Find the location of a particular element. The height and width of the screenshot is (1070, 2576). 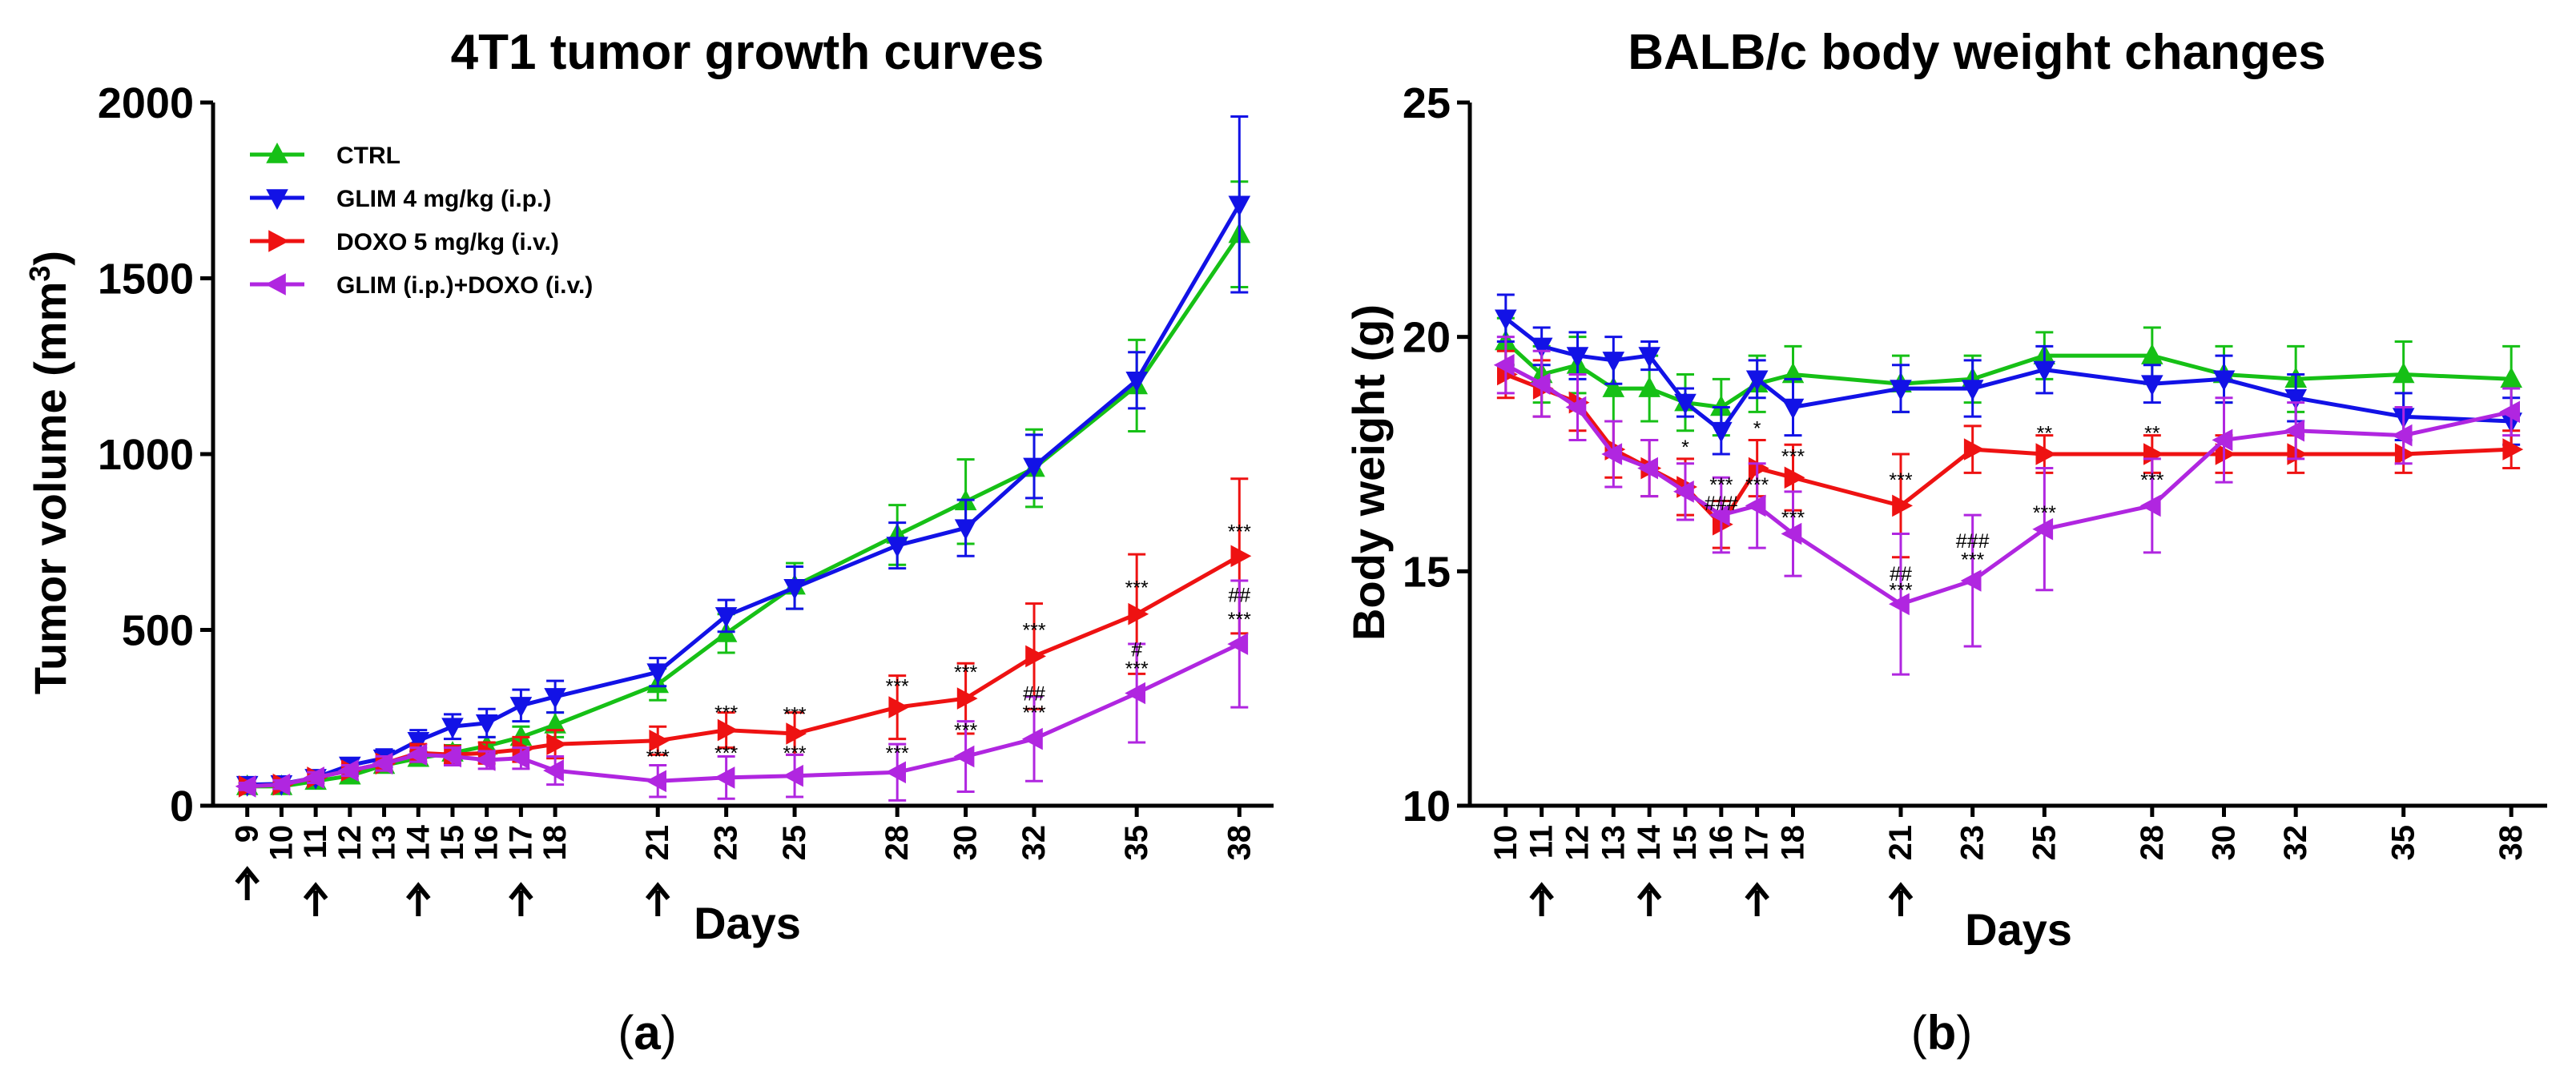

chart-b-xlabel: Days is located at coordinates (2019, 929).